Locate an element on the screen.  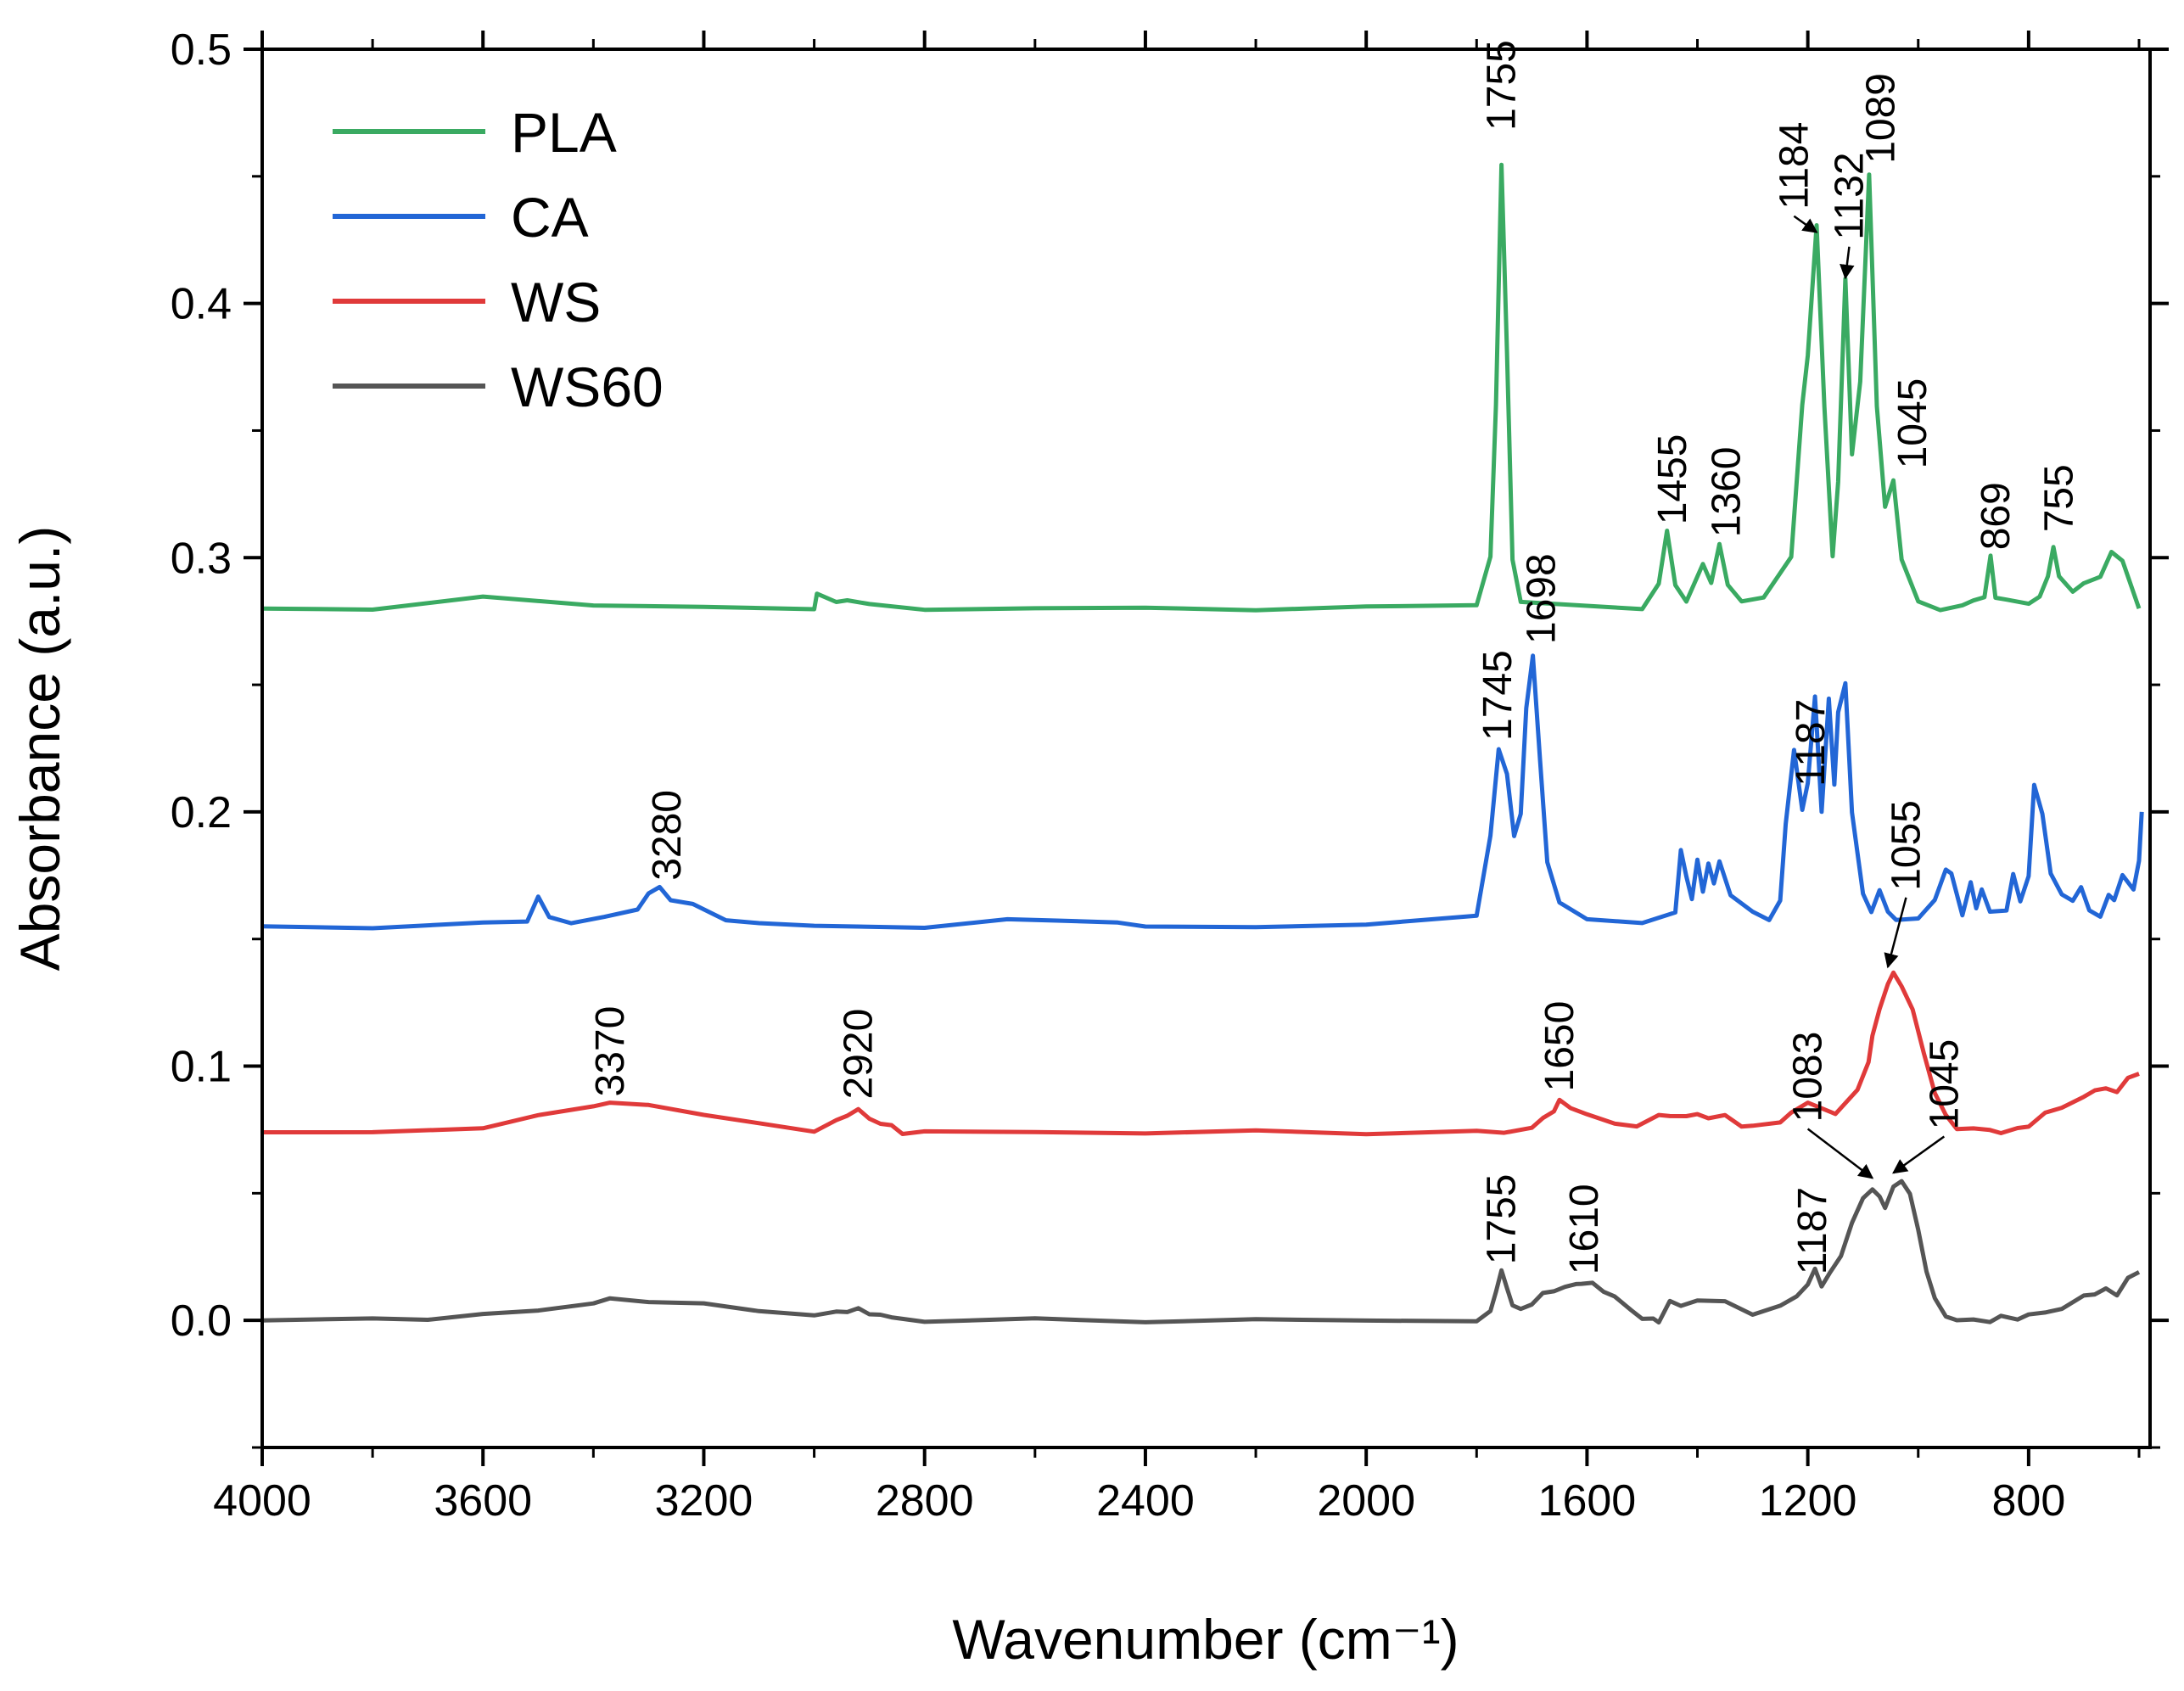
y-tick-label: 0.4 is located at coordinates (201, 304).